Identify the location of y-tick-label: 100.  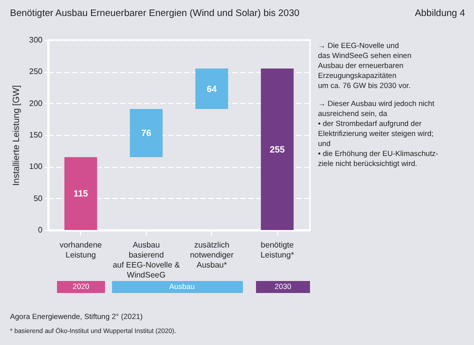
(36, 167).